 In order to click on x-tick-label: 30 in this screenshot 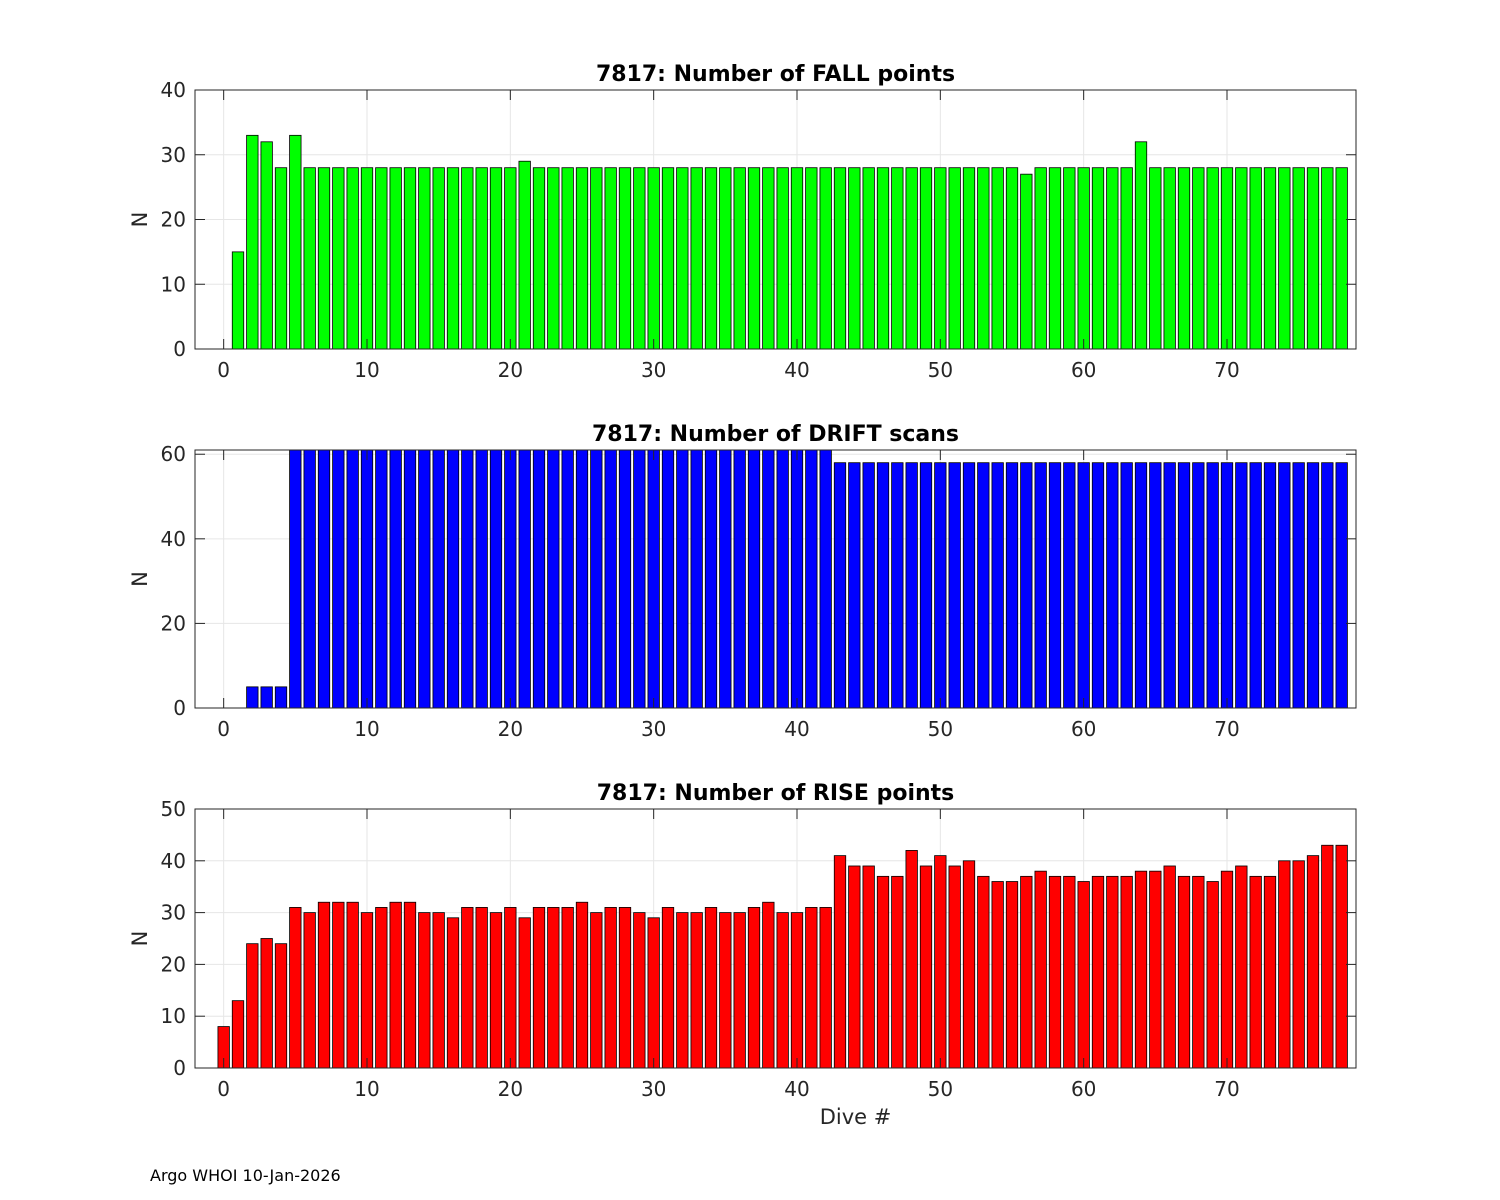, I will do `click(653, 370)`.